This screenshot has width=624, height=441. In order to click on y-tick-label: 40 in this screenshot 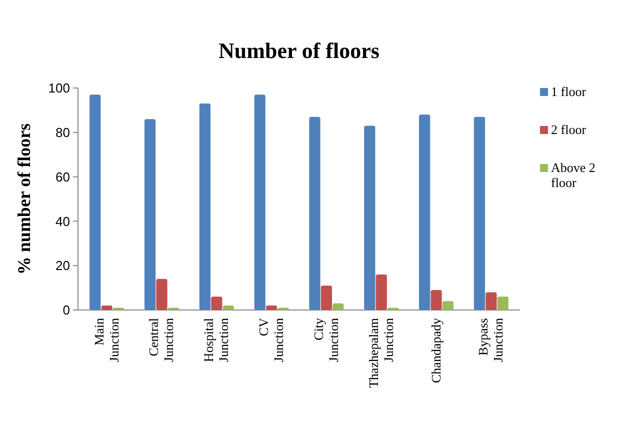, I will do `click(63, 221)`.